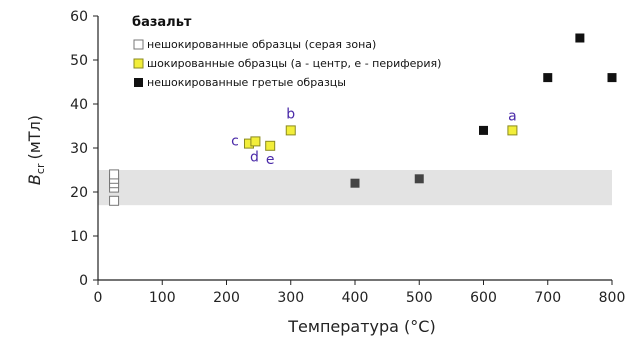 The width and height of the screenshot is (632, 340). I want to click on y-tick-label: 20, so click(79, 193).